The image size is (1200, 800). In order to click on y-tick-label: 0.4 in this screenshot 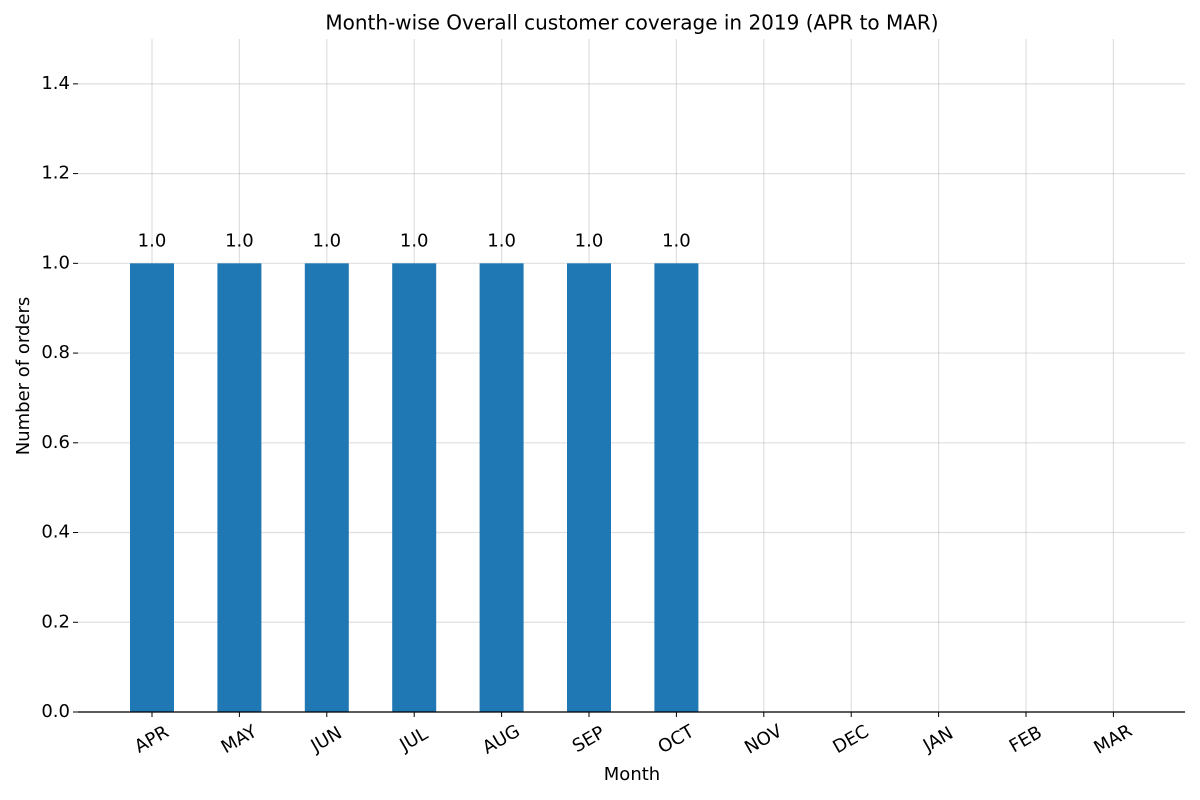, I will do `click(55, 532)`.